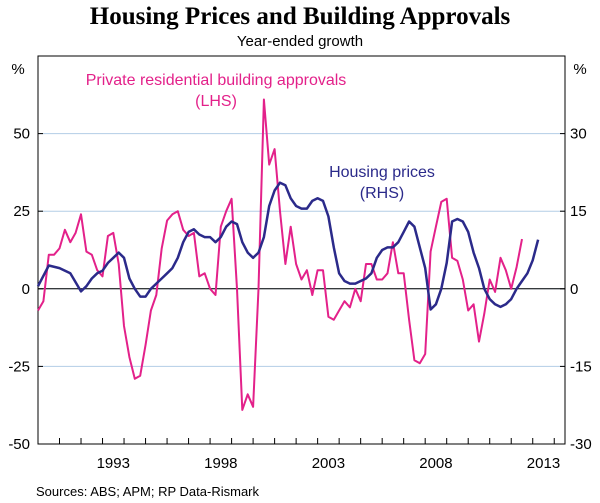 This screenshot has width=600, height=503. I want to click on x-tick-label: 2003, so click(328, 463).